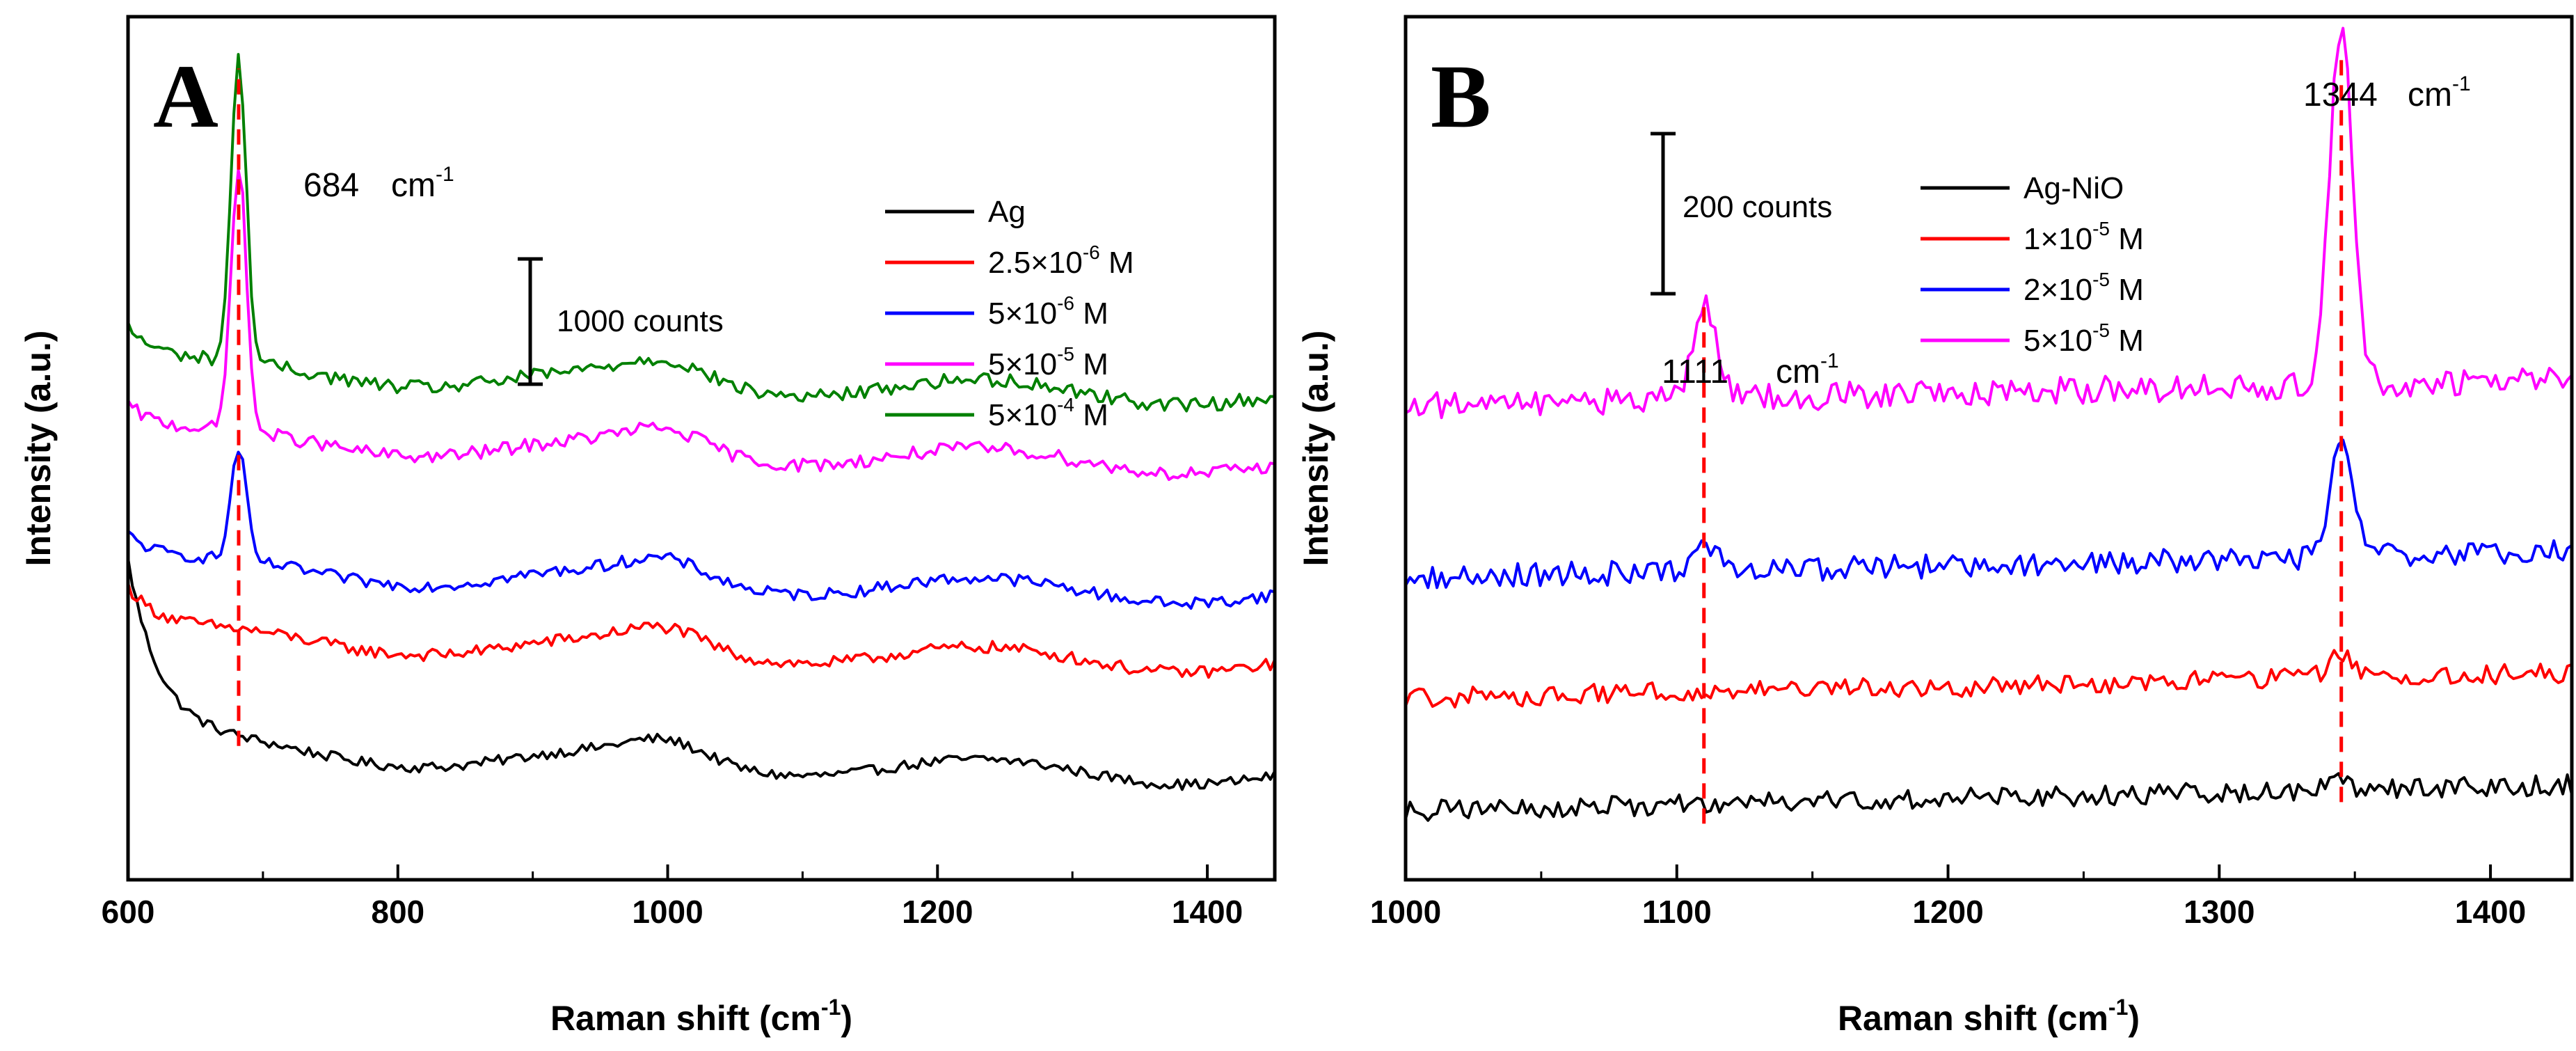 This screenshot has height=1051, width=2576. I want to click on peak-684-unit: cm-1, so click(422, 183).